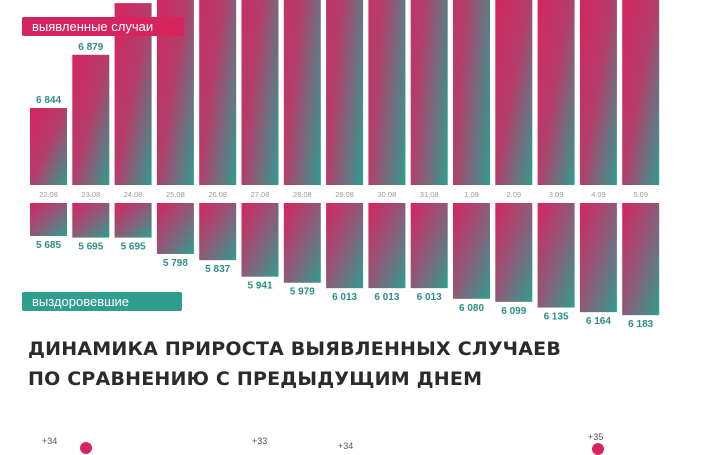  Describe the element at coordinates (175, 194) in the screenshot. I see `date-tick-label: 25.08` at that location.